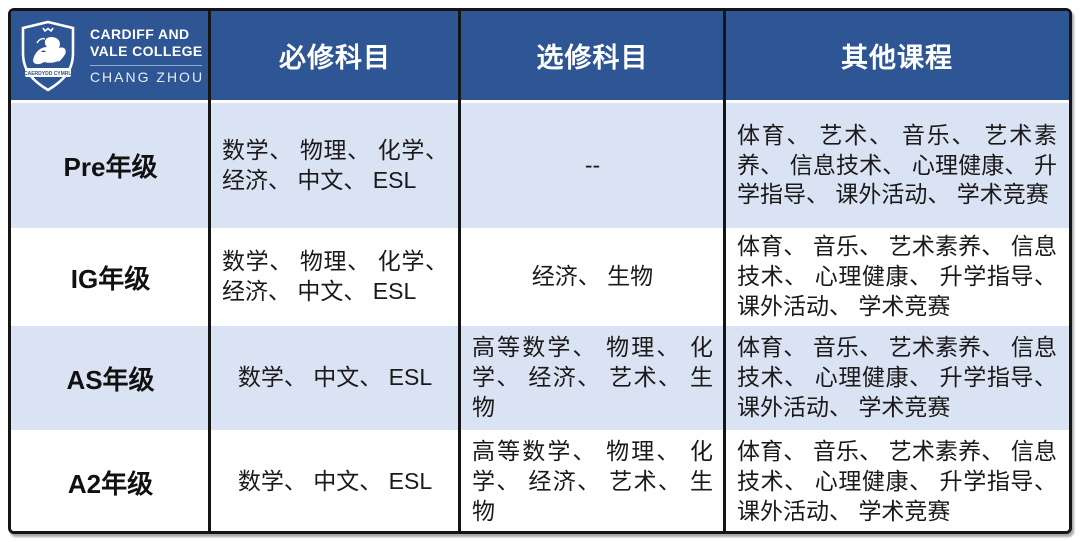 Image resolution: width=1080 pixels, height=542 pixels. What do you see at coordinates (335, 164) in the screenshot?
I see `required-subjects-pre: 数学、 物理、 化学、 经济、 中文、 ESL` at bounding box center [335, 164].